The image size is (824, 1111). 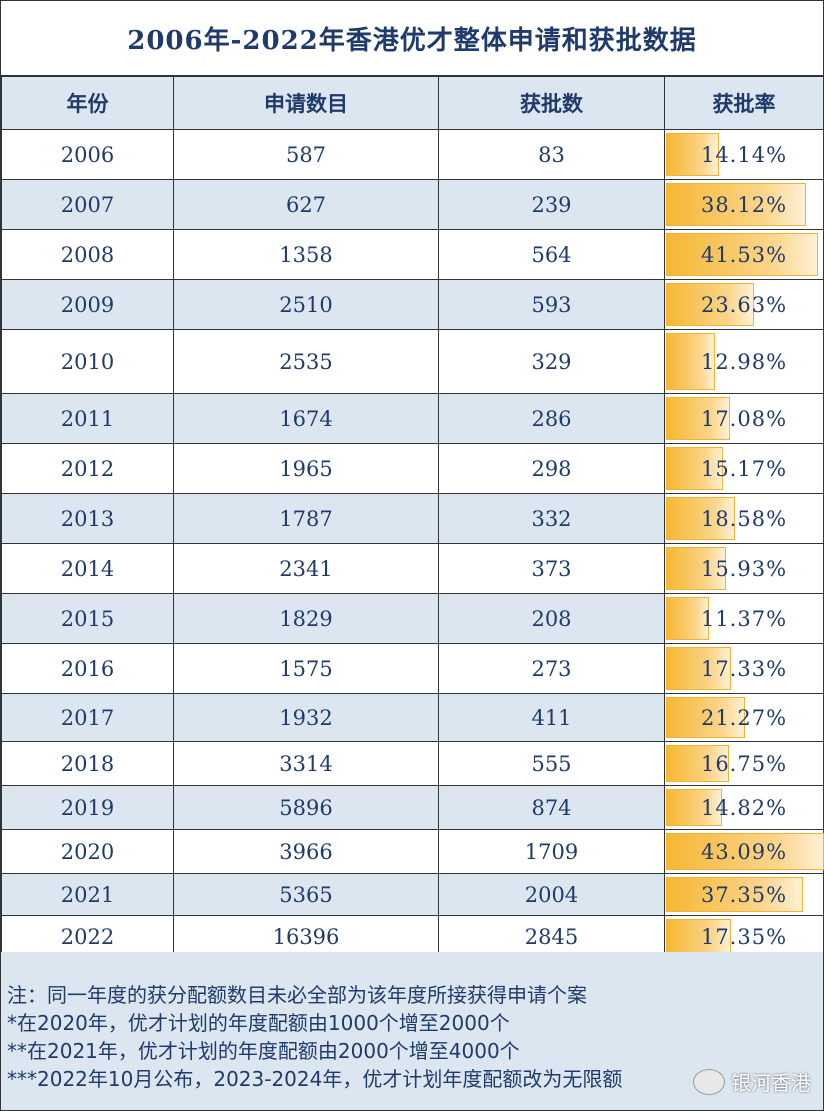 What do you see at coordinates (258, 1023) in the screenshot?
I see `note-line: *在2020年，优才计划的年度配额由1000个增至2000个` at bounding box center [258, 1023].